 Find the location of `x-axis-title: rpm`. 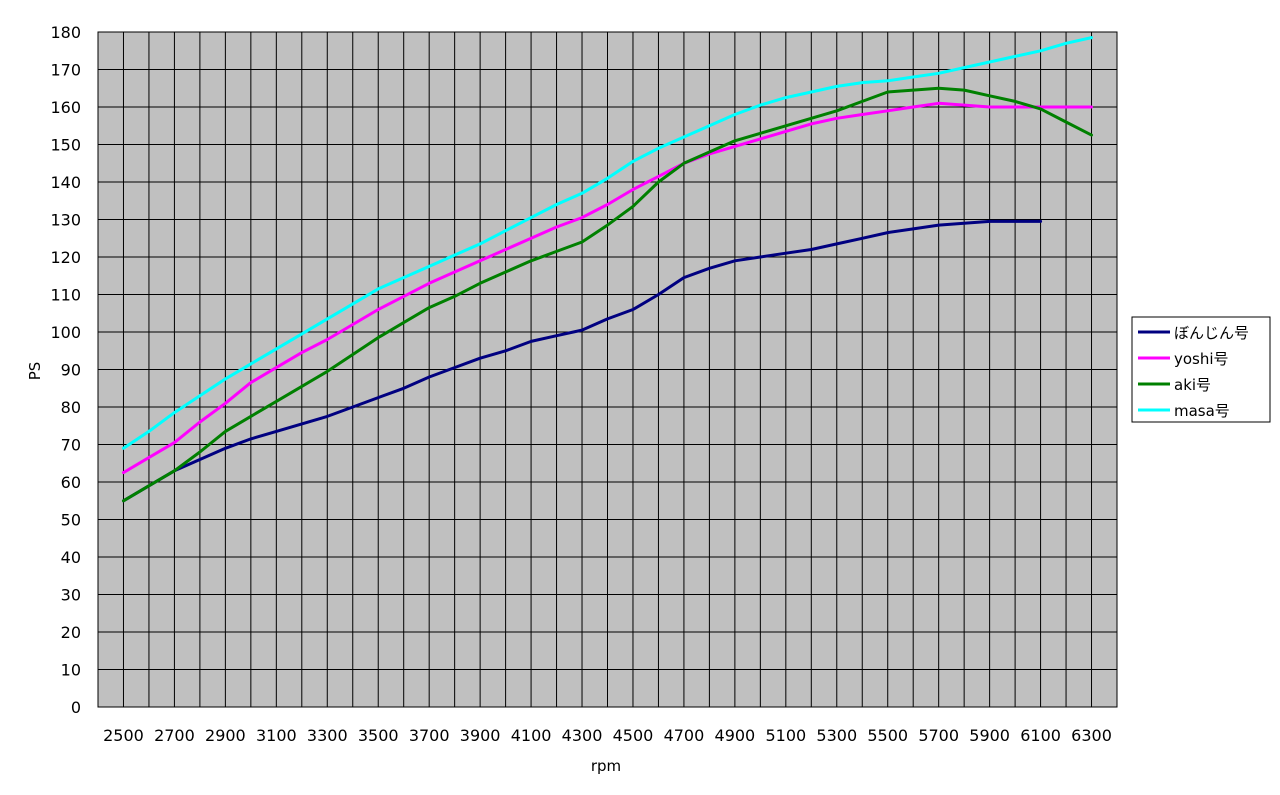

x-axis-title: rpm is located at coordinates (606, 766).